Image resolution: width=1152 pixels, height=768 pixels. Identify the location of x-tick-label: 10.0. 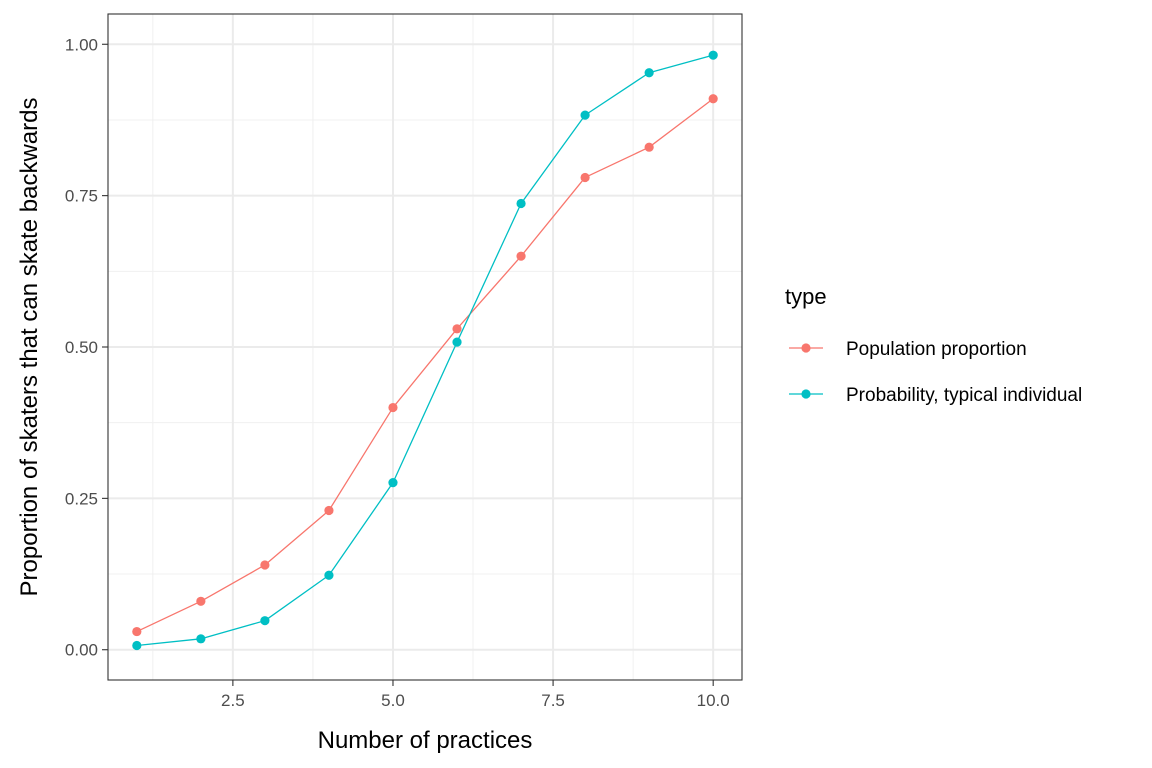
(713, 700).